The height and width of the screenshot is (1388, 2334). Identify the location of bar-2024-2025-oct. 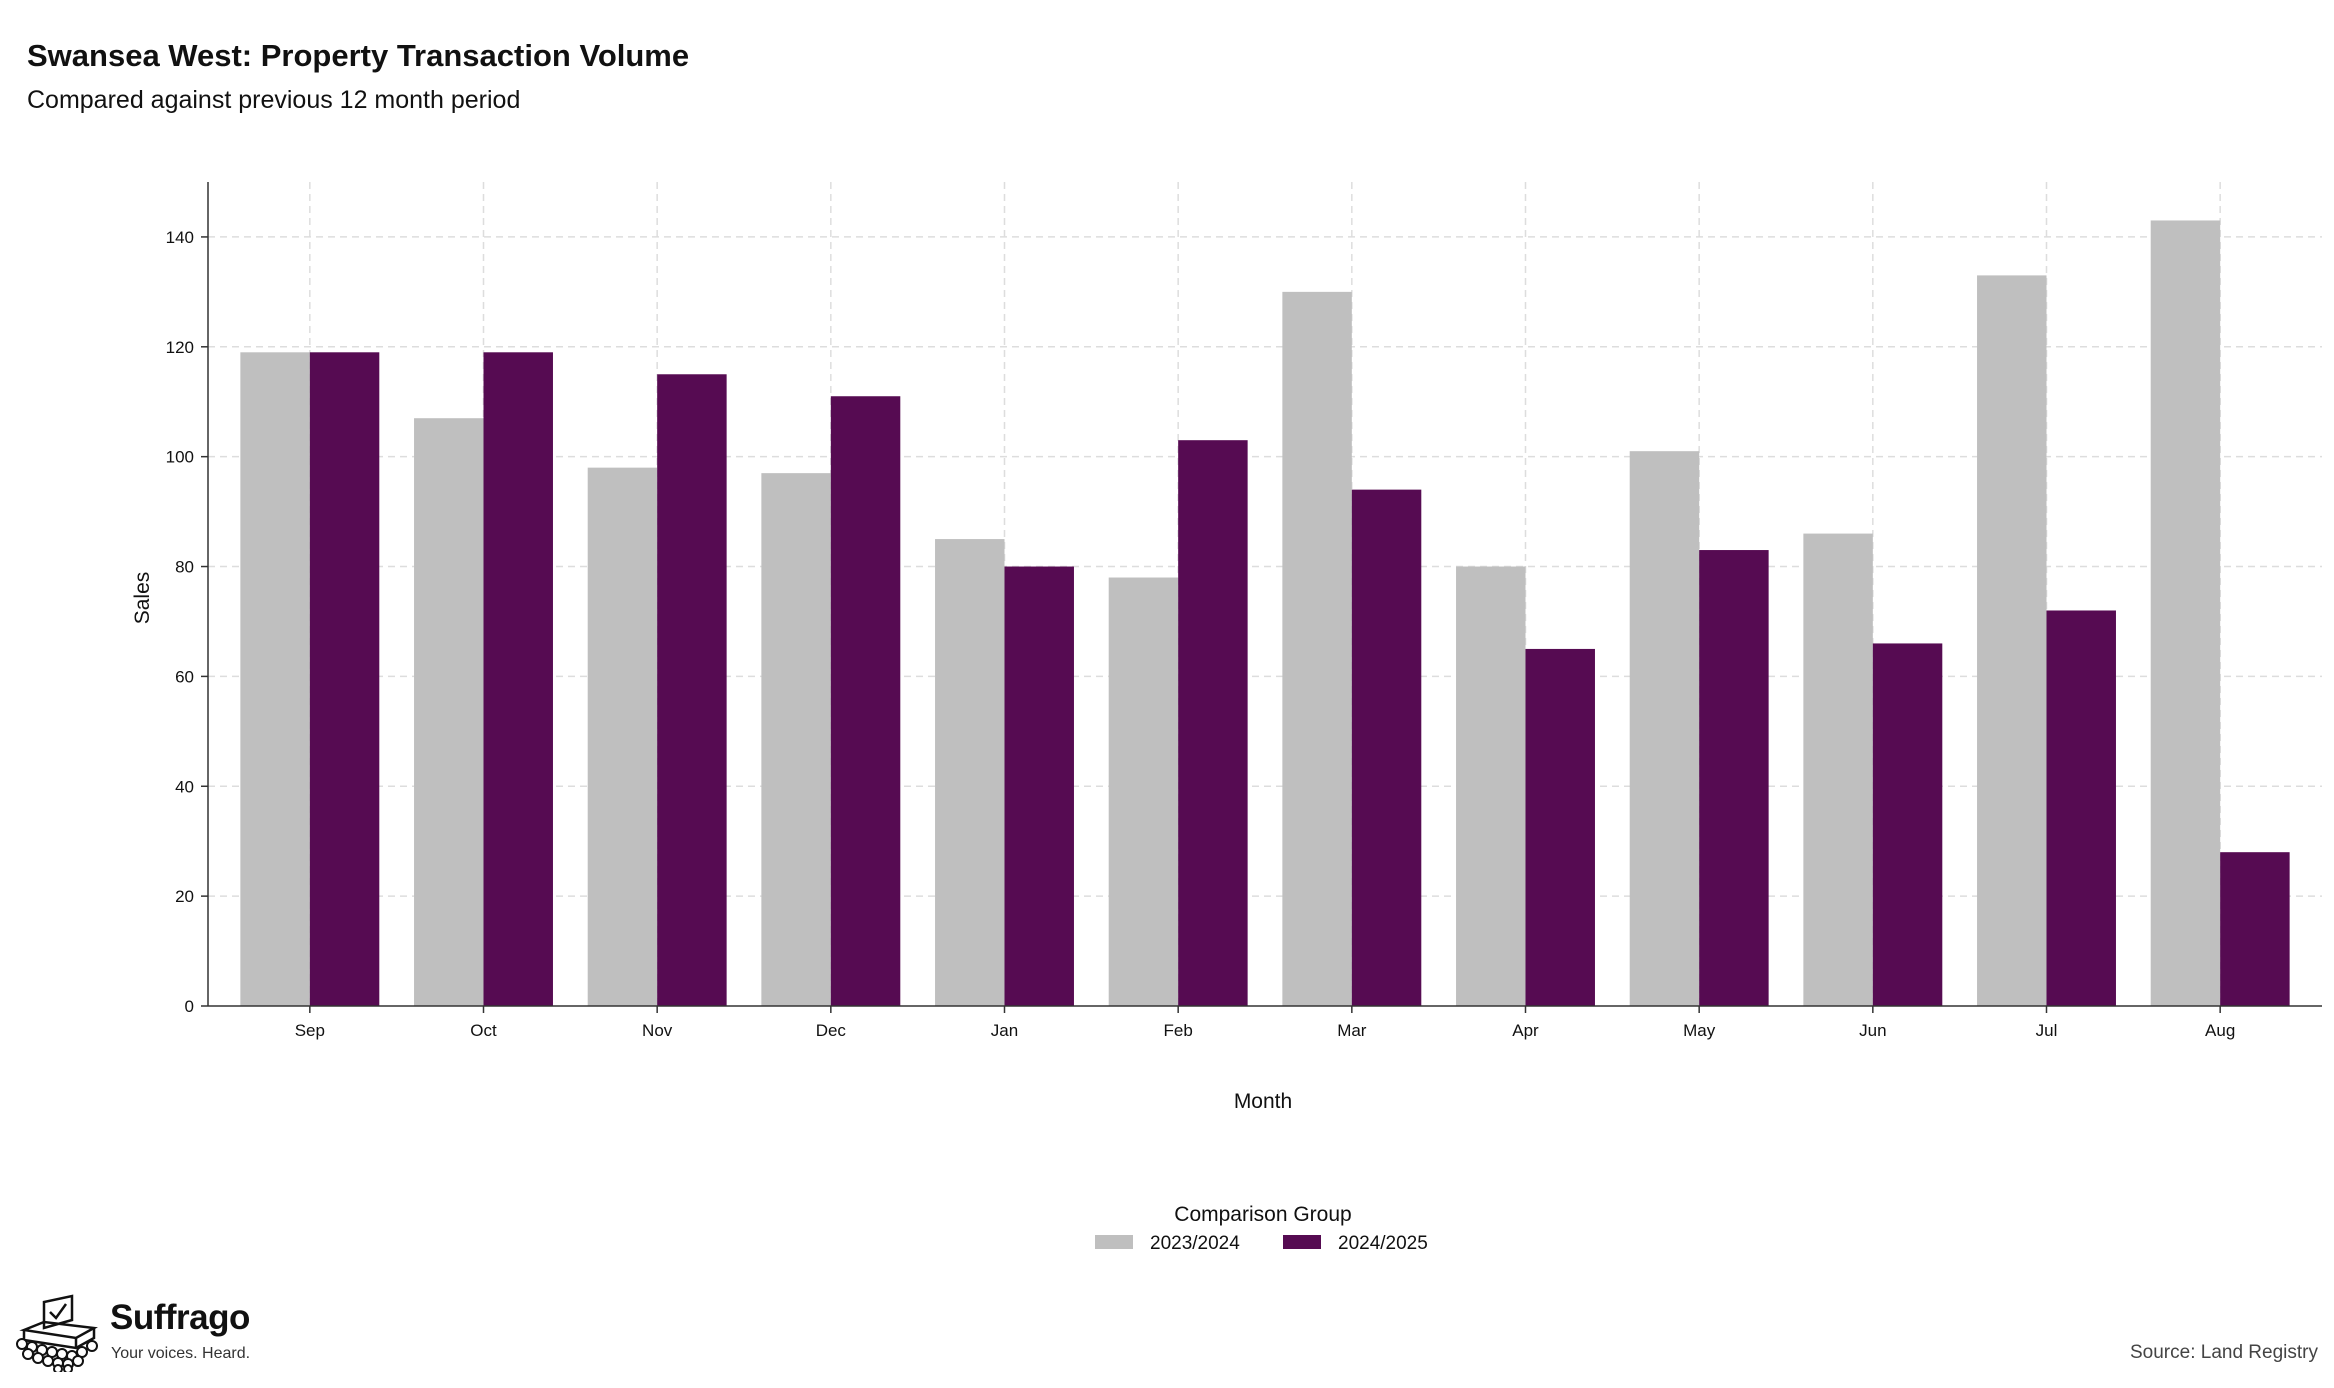
(518, 679).